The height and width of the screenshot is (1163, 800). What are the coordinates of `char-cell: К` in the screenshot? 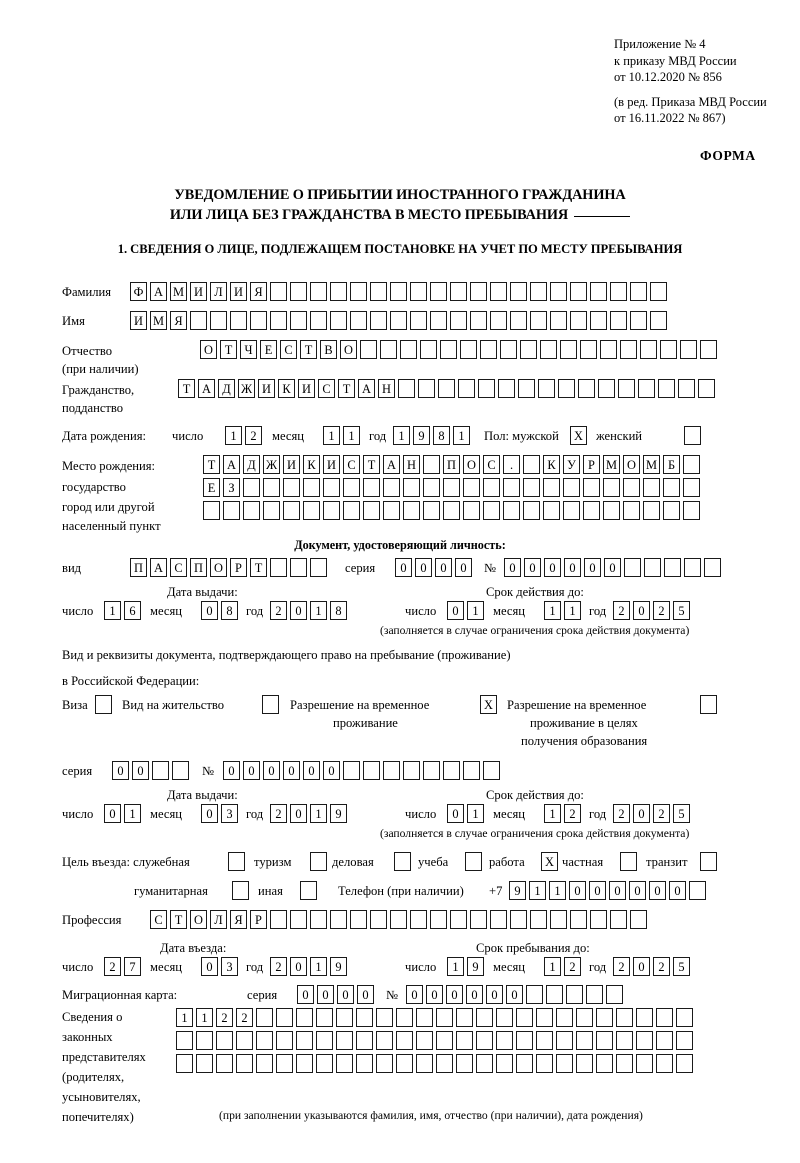 It's located at (551, 464).